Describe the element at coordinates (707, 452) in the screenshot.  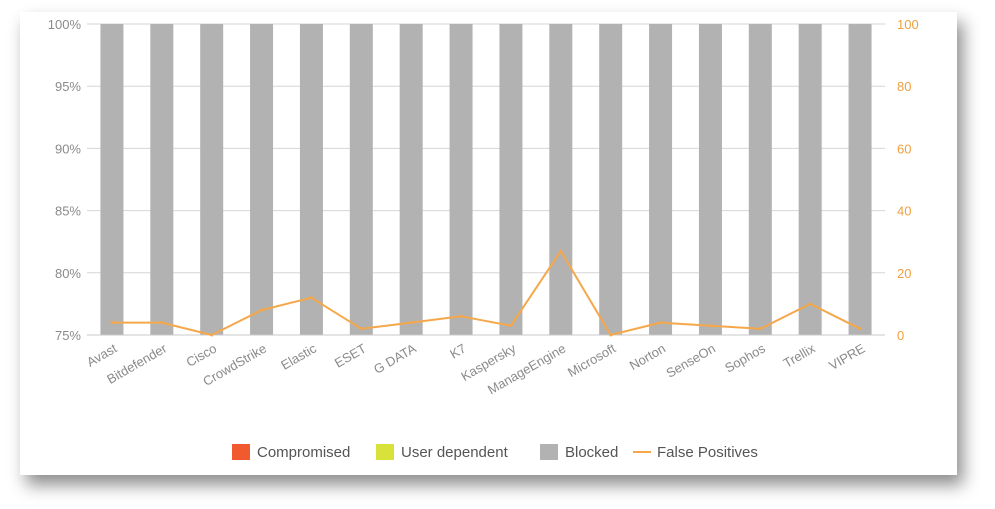
I see `legend-label: False Positives` at that location.